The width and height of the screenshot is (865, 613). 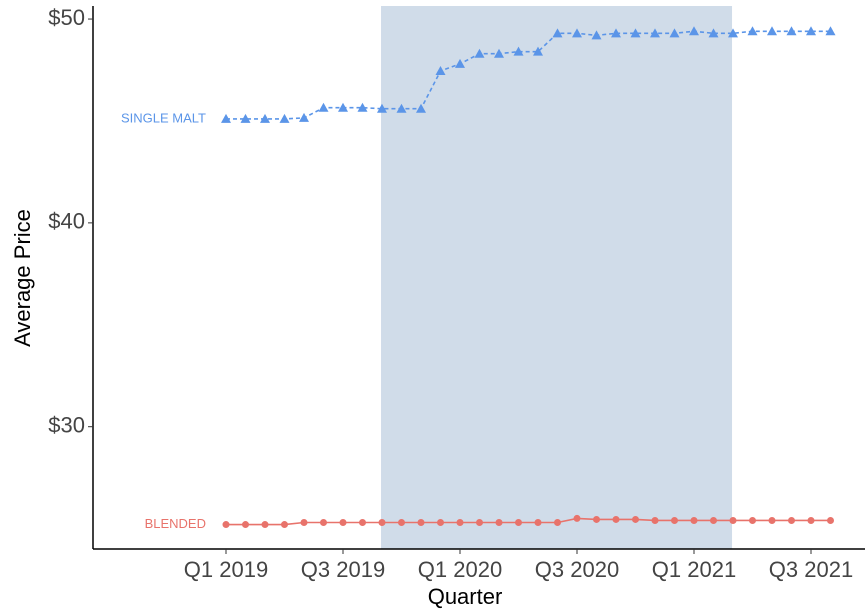 I want to click on x-axis-title: Quarter, so click(x=465, y=596).